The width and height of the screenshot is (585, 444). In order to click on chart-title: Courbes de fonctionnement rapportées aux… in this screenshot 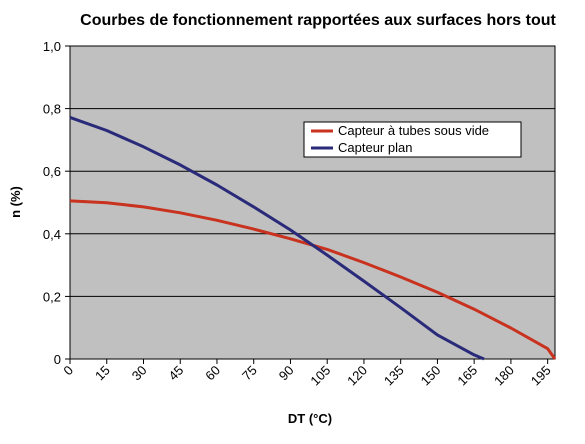, I will do `click(318, 20)`.